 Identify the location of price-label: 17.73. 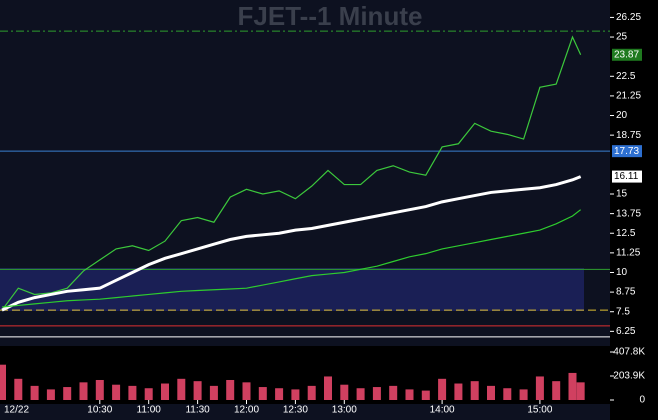
(626, 151).